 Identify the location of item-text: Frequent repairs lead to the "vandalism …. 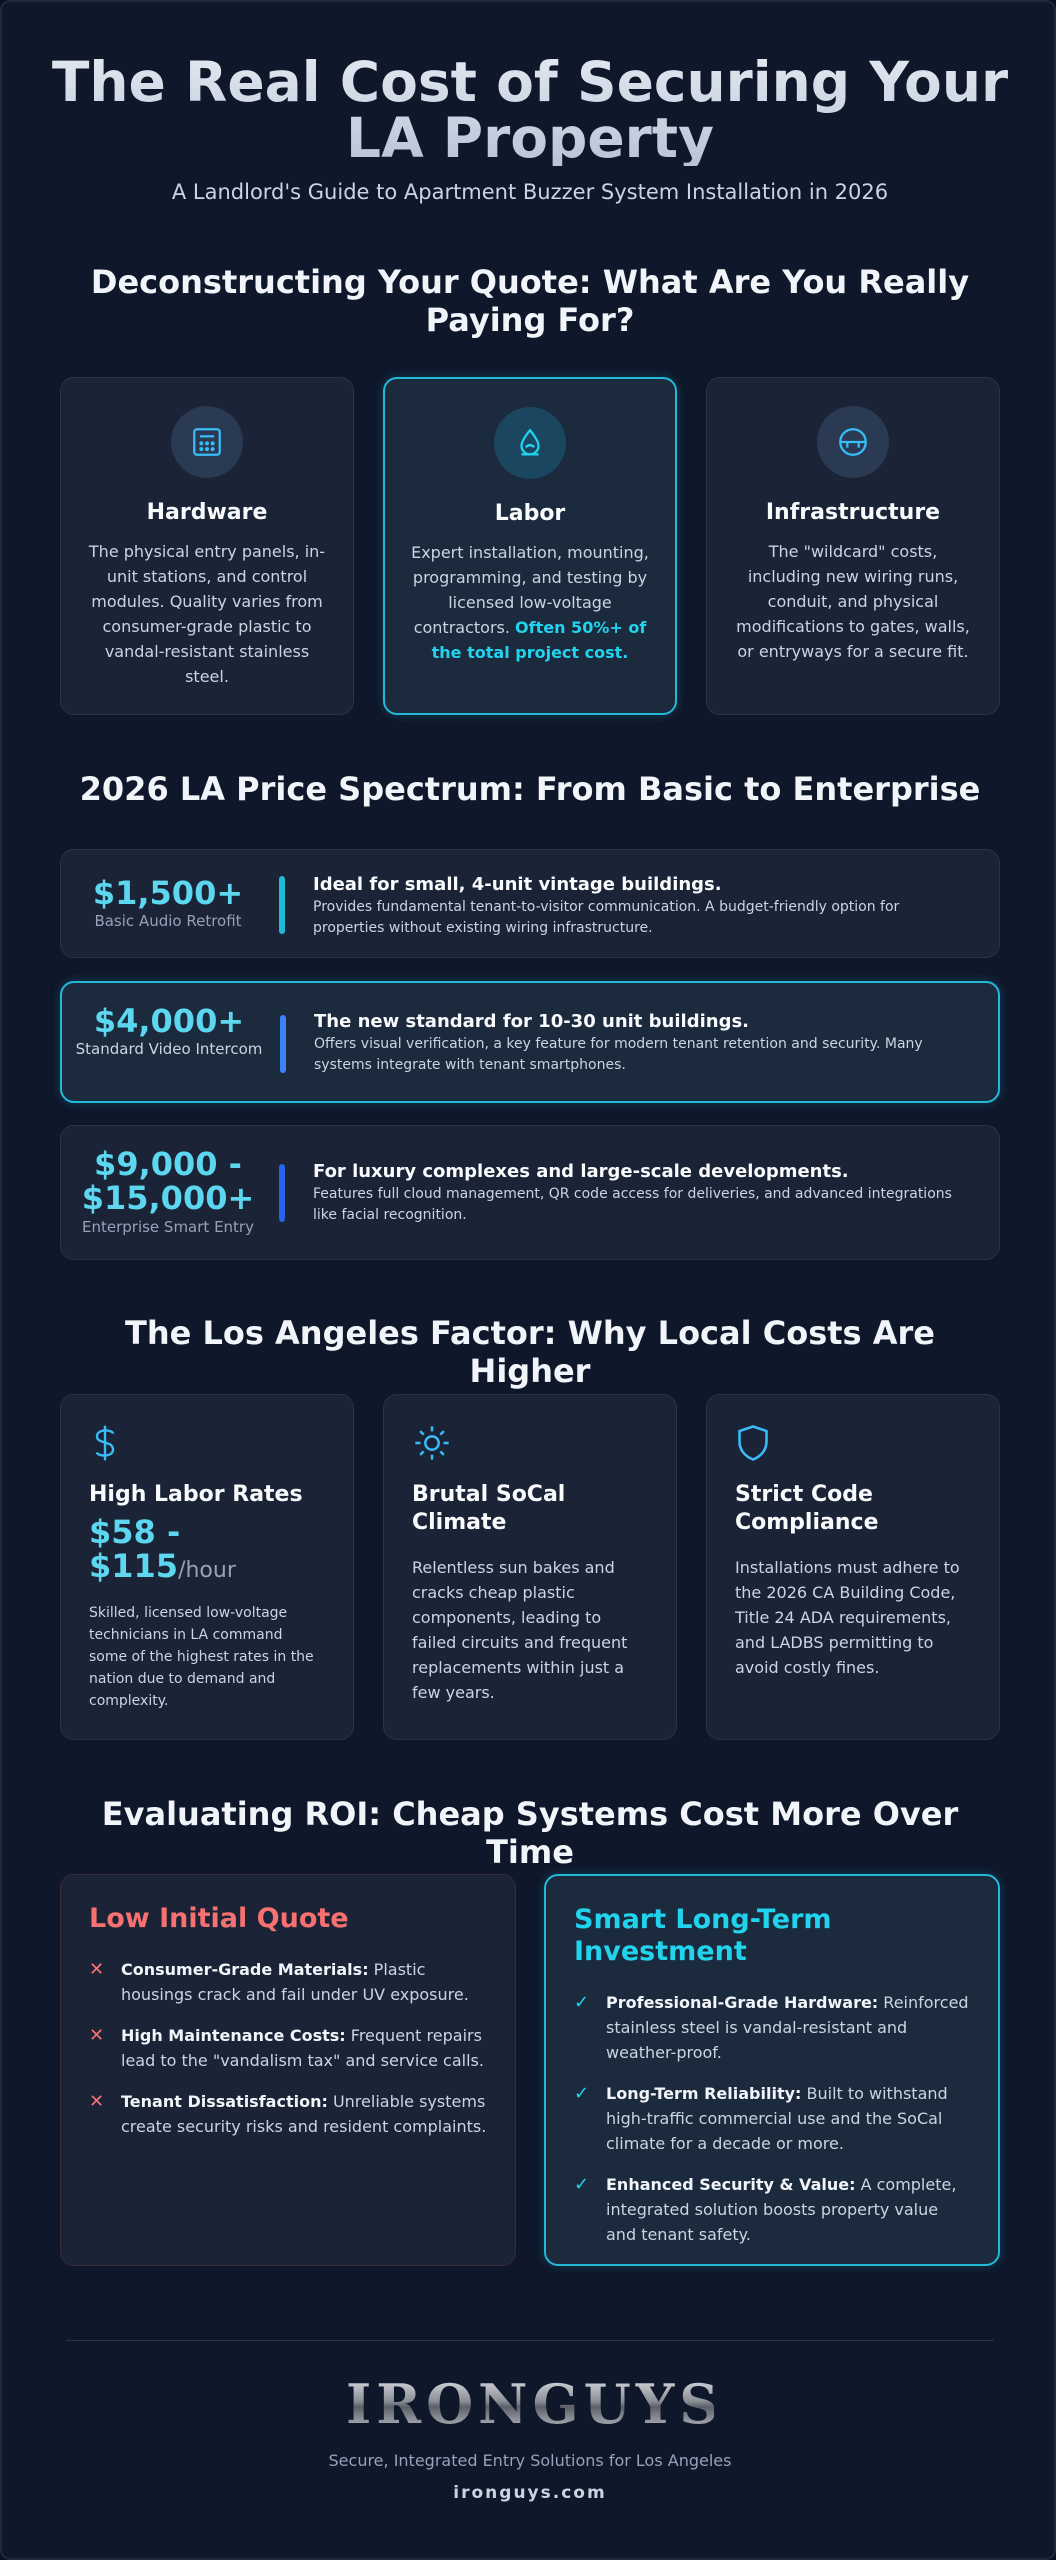
(302, 2048).